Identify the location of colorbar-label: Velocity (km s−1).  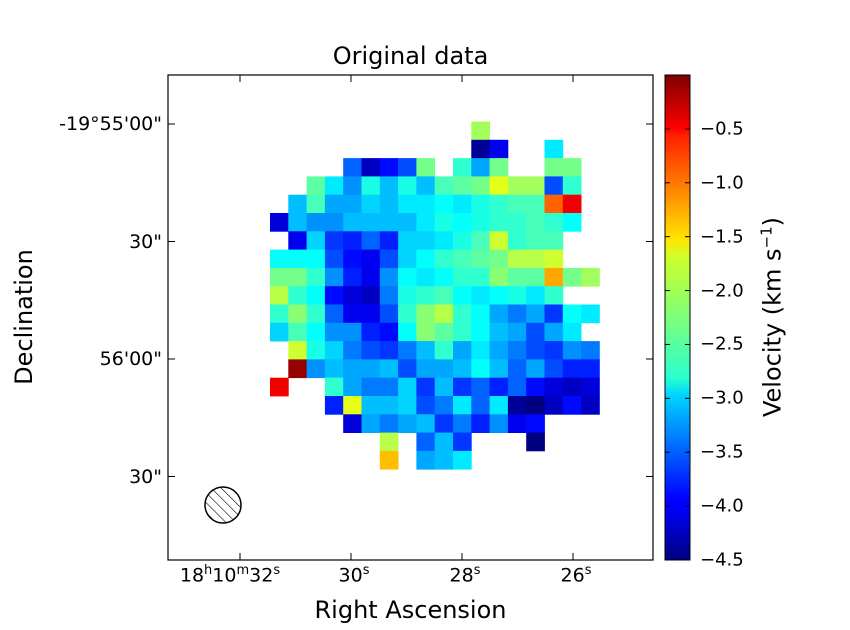
(772, 317).